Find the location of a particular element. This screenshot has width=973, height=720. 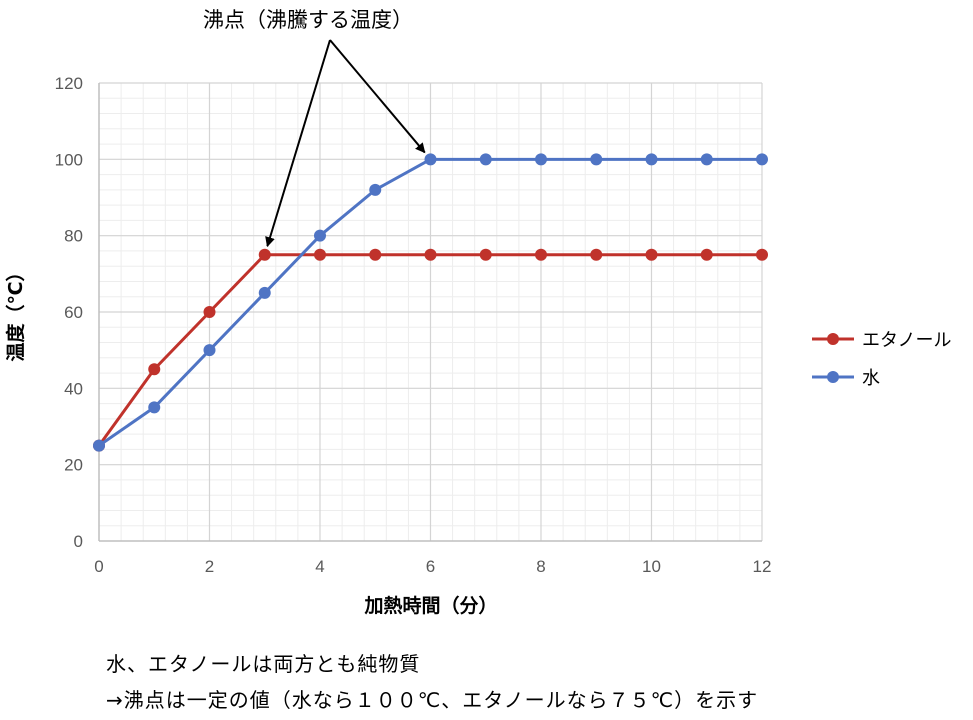

x-tick-label: 0 is located at coordinates (98, 566).